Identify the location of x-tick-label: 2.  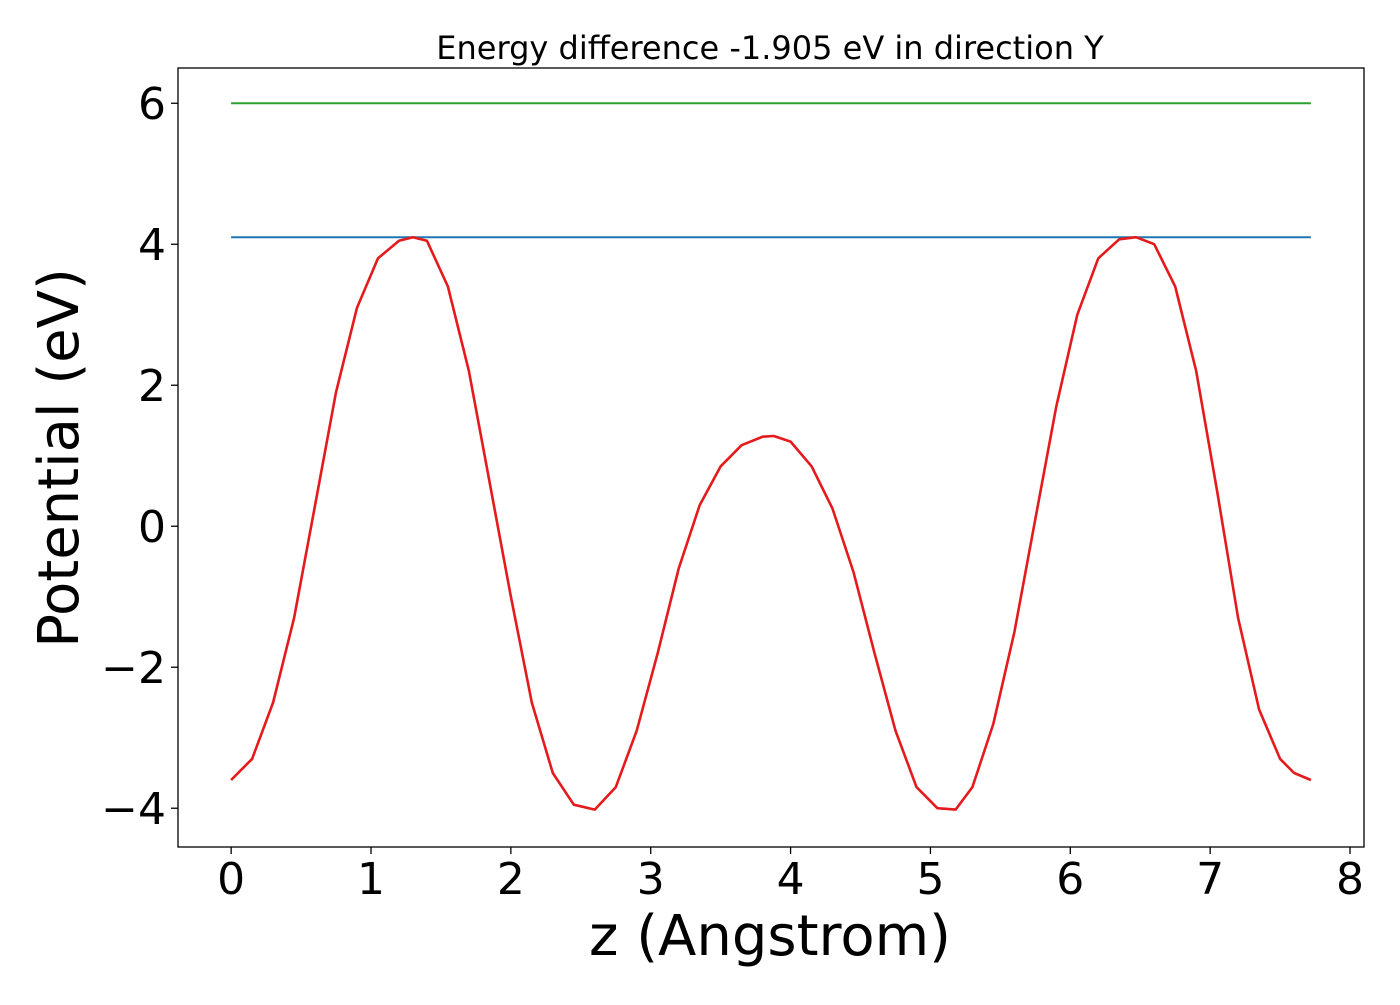
(511, 879).